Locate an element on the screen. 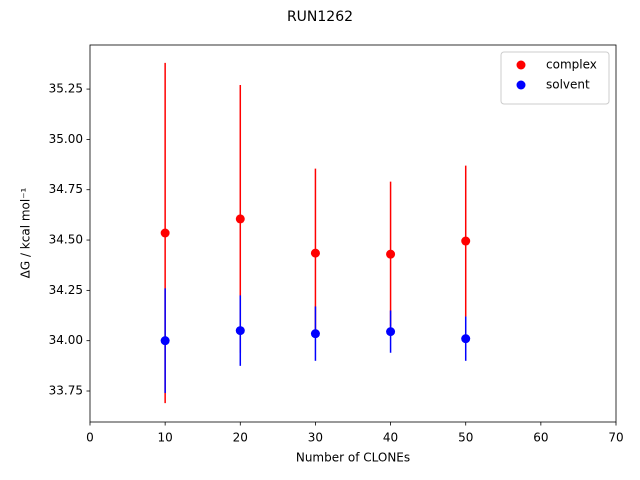 This screenshot has width=640, height=480. x-tick-label: 60 is located at coordinates (540, 438).